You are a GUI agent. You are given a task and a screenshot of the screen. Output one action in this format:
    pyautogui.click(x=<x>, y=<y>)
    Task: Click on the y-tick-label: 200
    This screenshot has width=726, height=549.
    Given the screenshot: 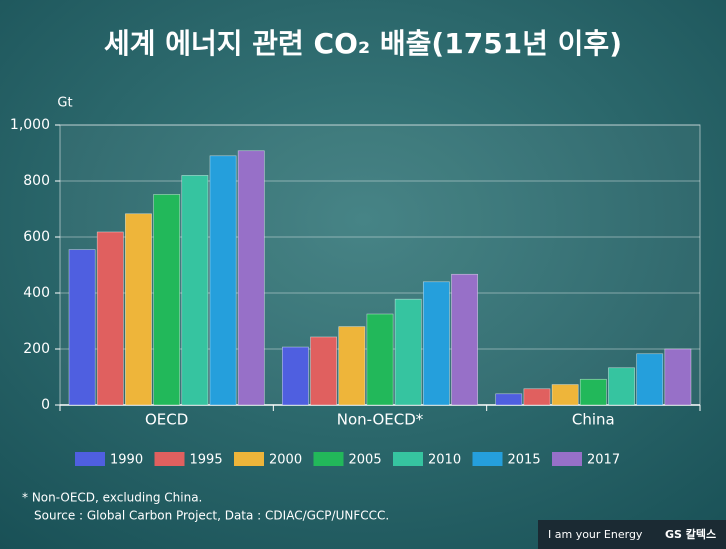 What is the action you would take?
    pyautogui.click(x=36, y=349)
    